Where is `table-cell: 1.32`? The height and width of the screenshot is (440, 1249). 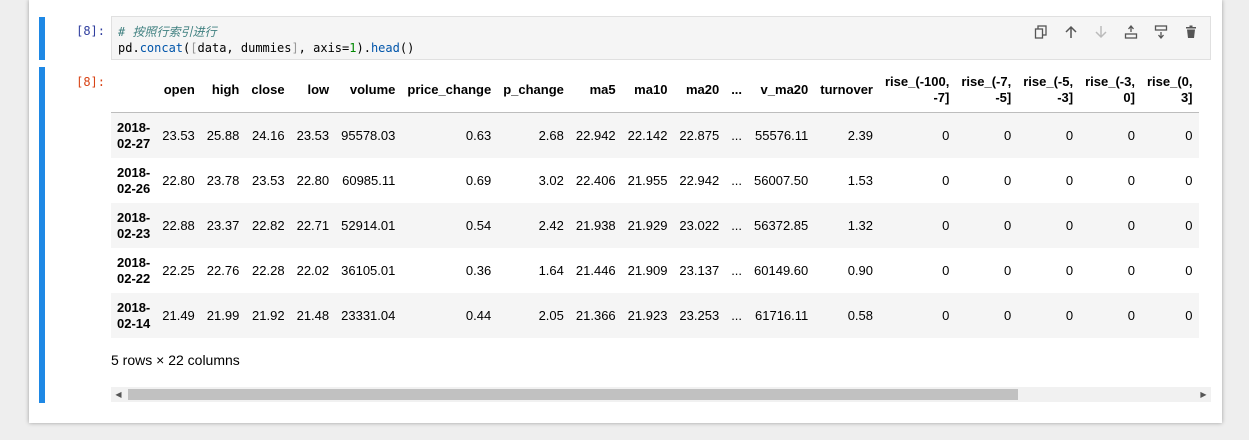
table-cell: 1.32 is located at coordinates (860, 225).